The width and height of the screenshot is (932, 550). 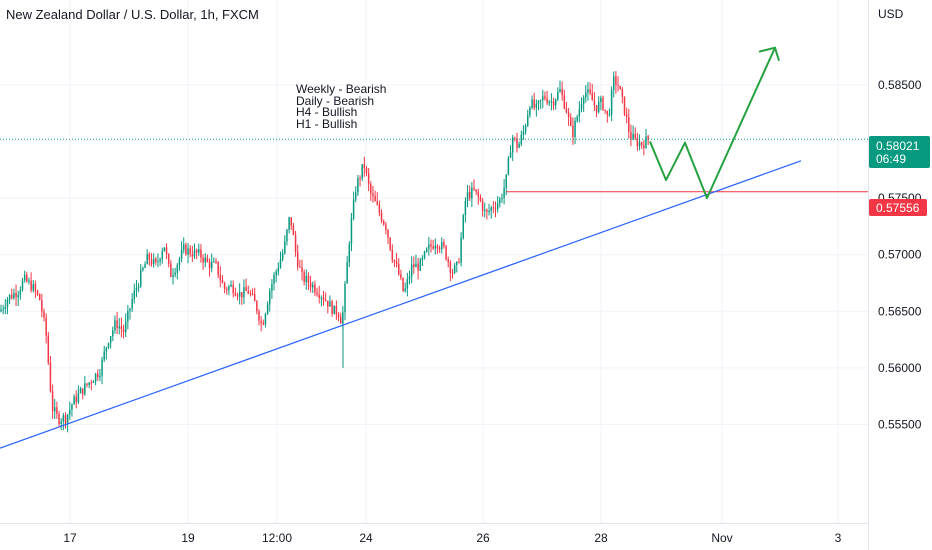 What do you see at coordinates (898, 207) in the screenshot?
I see `level-price-badge-bg` at bounding box center [898, 207].